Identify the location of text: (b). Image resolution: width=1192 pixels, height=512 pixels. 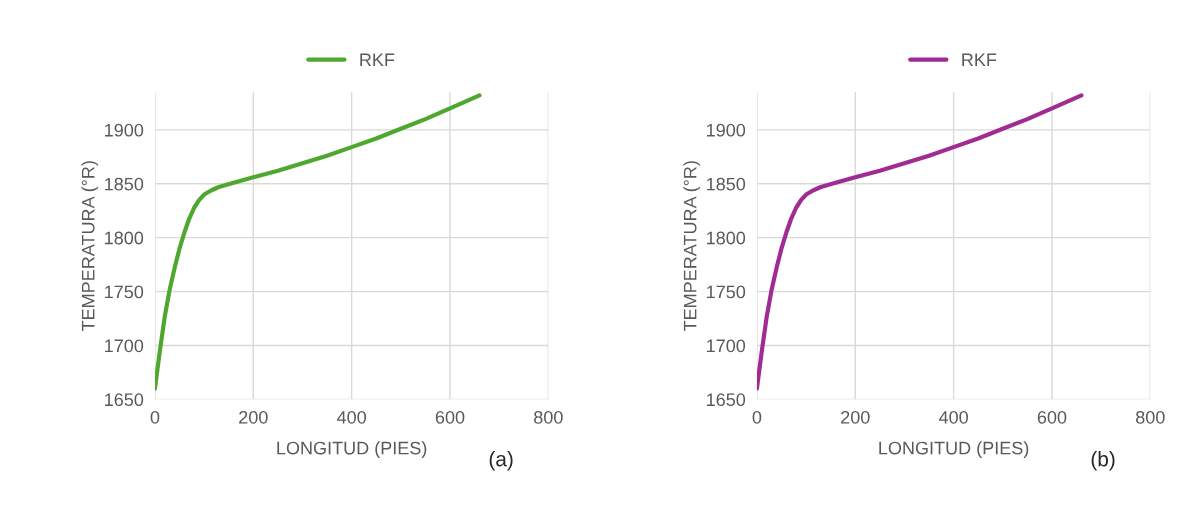
(1103, 461).